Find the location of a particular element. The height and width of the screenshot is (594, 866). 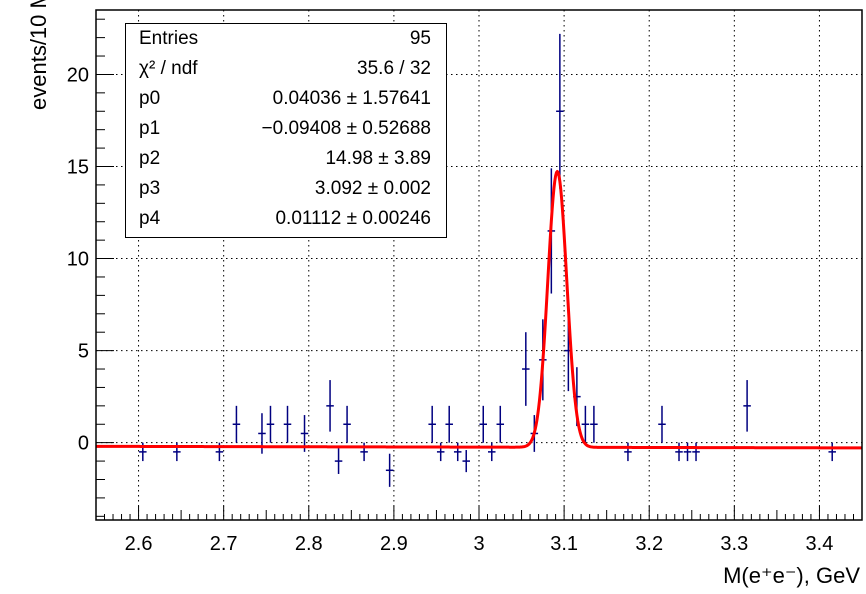

x-tick-label: 3 is located at coordinates (478, 544).